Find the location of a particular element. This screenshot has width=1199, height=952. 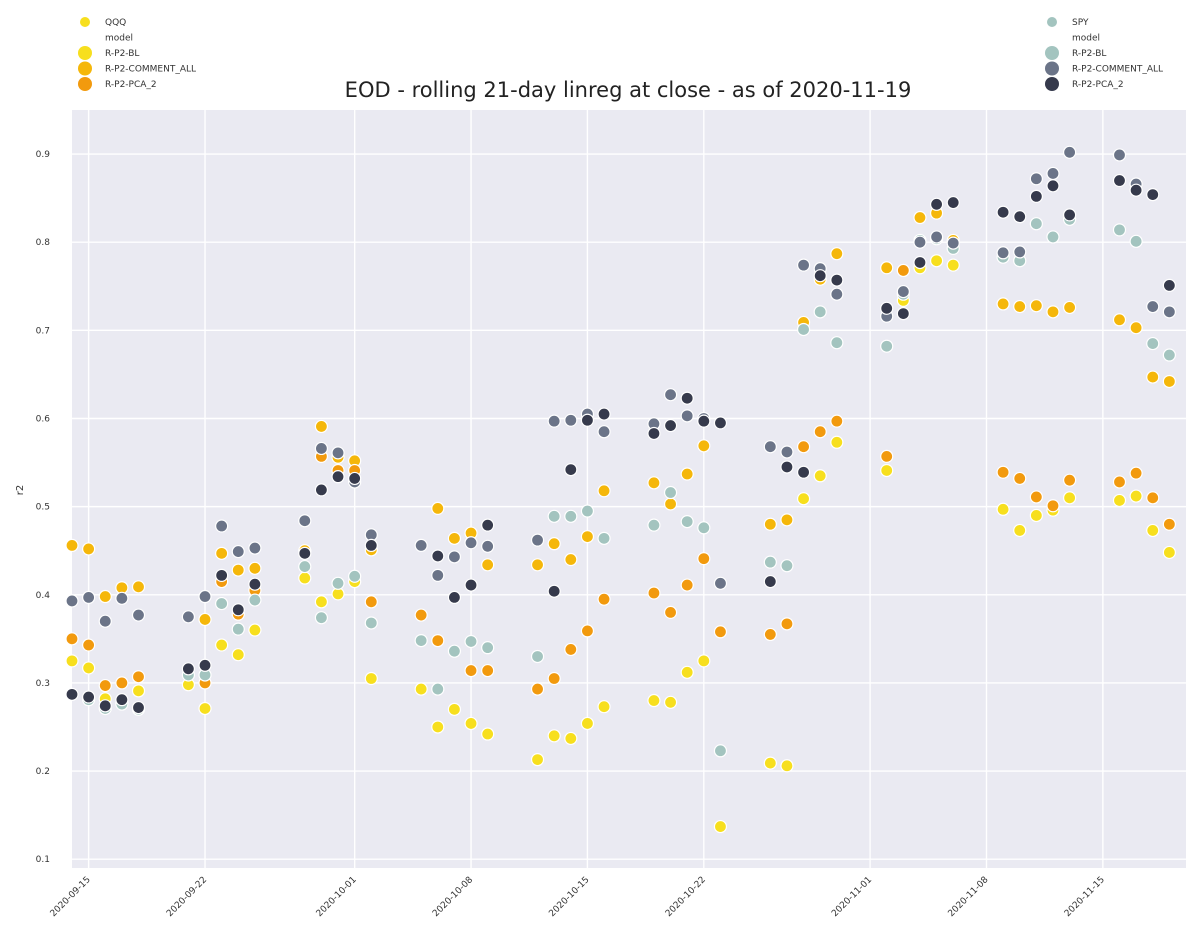

y-tick-label: 0.8 is located at coordinates (43, 243).